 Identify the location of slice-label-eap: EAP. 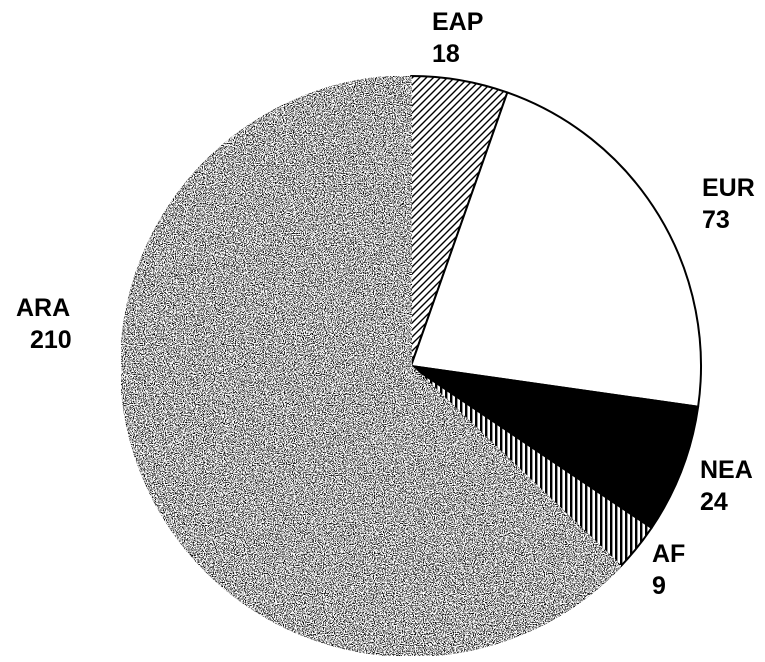
(457, 22).